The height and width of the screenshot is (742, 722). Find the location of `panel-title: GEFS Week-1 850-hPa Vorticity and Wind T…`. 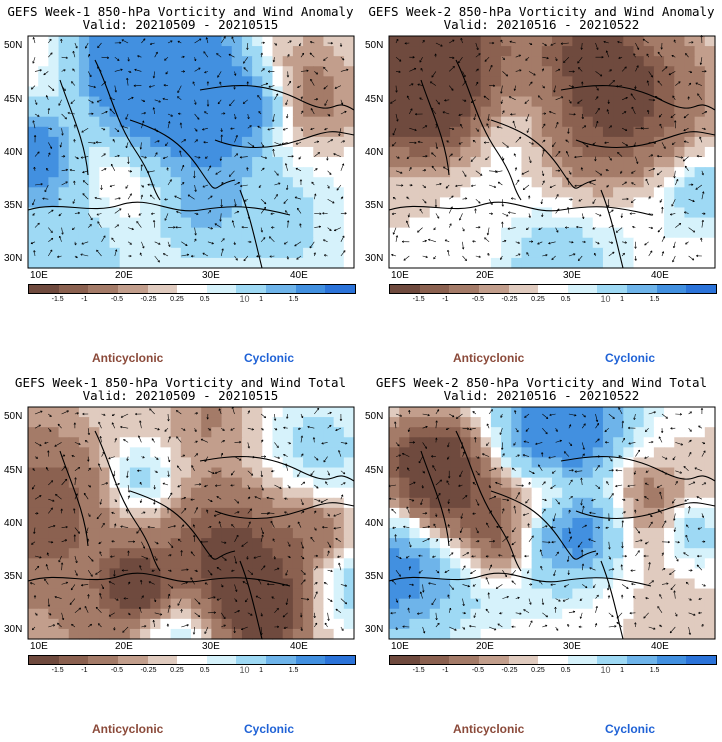

panel-title: GEFS Week-1 850-hPa Vorticity and Wind T… is located at coordinates (180, 382).